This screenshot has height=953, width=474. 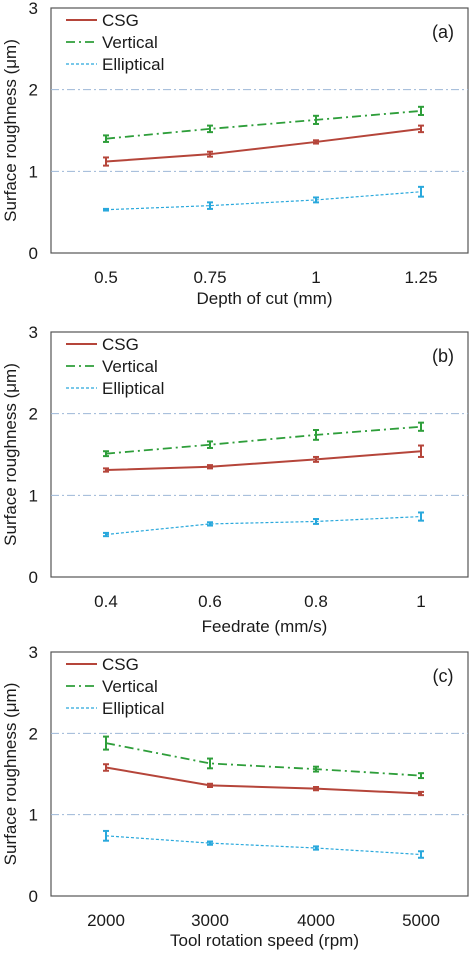 What do you see at coordinates (443, 676) in the screenshot?
I see `panel-label: (c)` at bounding box center [443, 676].